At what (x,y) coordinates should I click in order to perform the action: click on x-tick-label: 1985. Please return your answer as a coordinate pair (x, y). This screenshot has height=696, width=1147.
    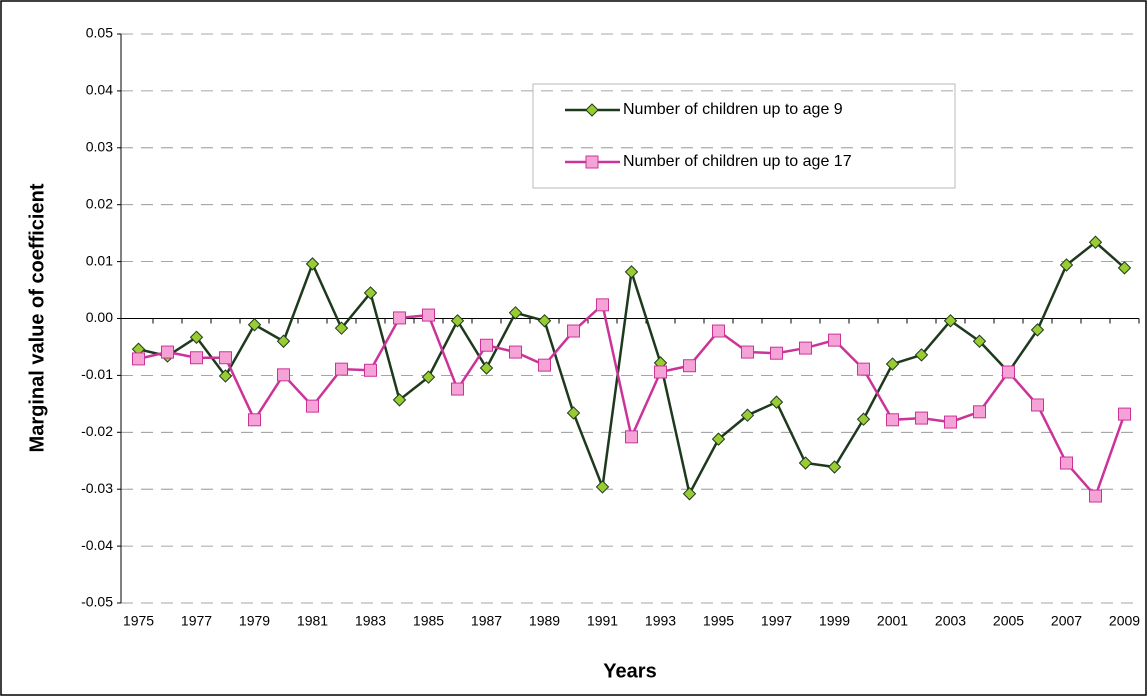
    Looking at the image, I should click on (428, 621).